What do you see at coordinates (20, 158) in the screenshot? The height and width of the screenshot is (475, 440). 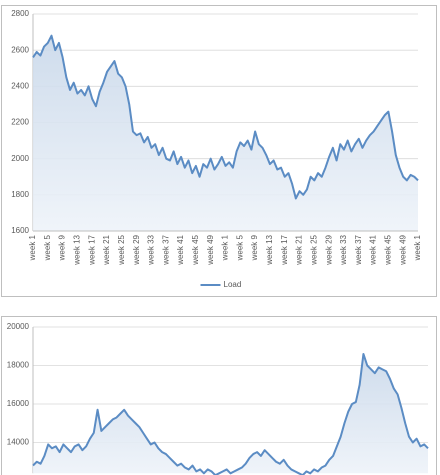 I see `y-tick-label: 2000` at bounding box center [20, 158].